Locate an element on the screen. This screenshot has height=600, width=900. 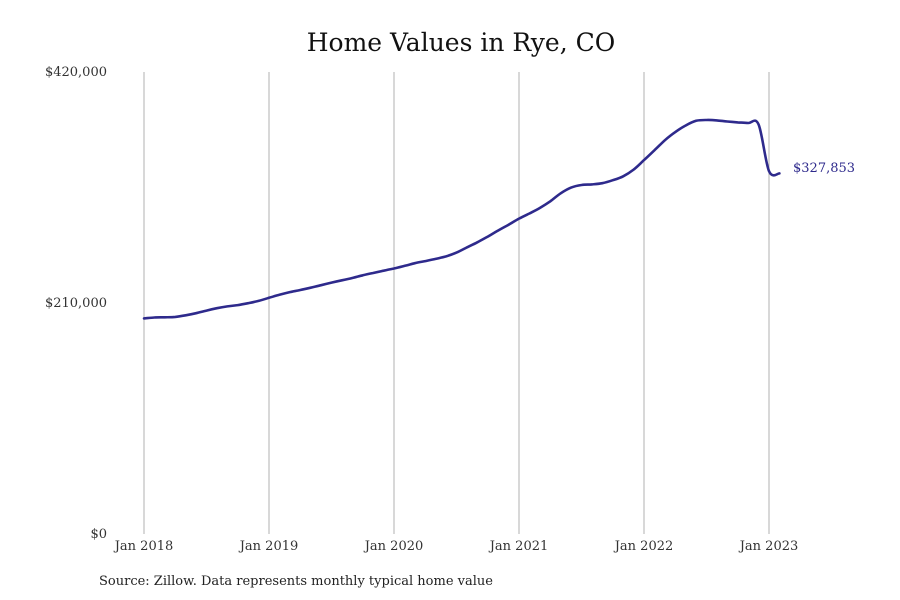
end-value-label: $327,853 is located at coordinates (824, 168).